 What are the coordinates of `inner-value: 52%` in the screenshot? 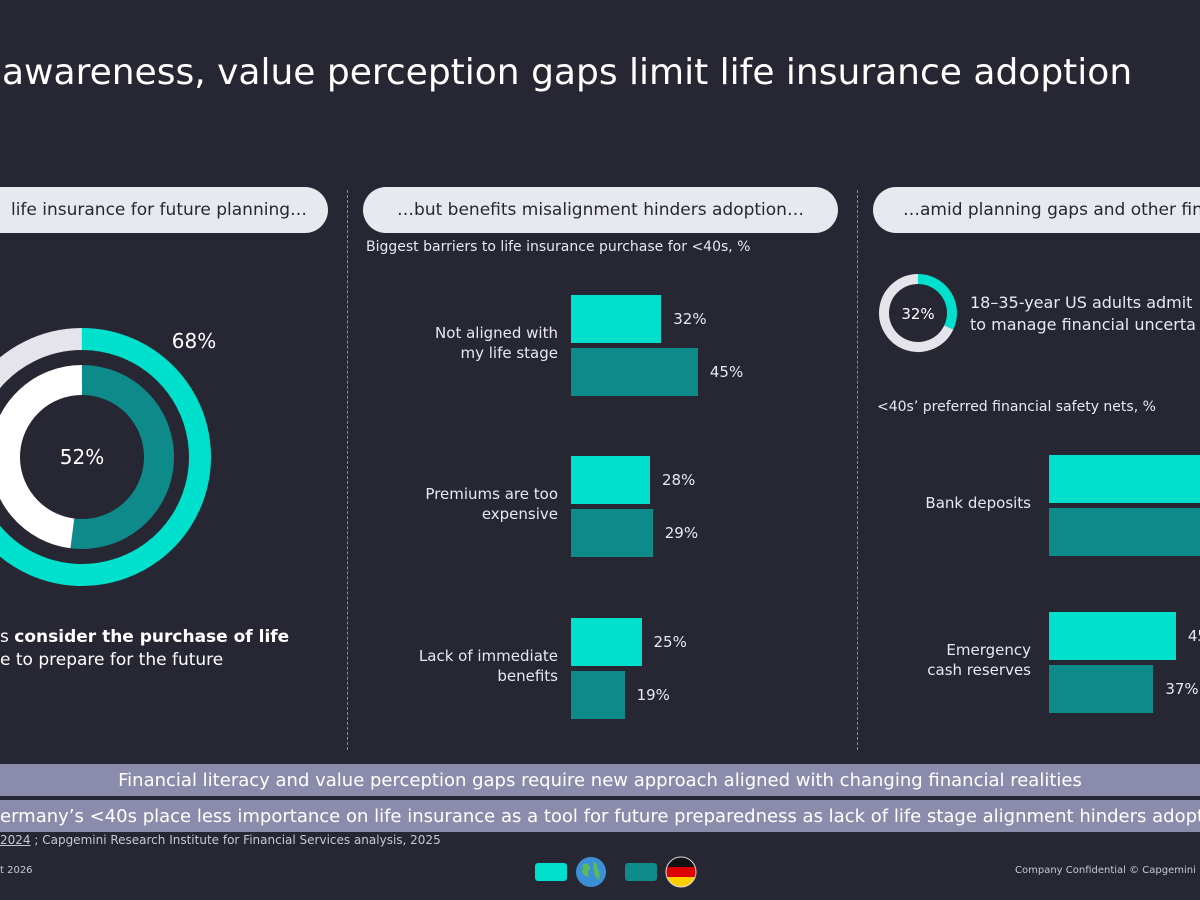 It's located at (82, 457).